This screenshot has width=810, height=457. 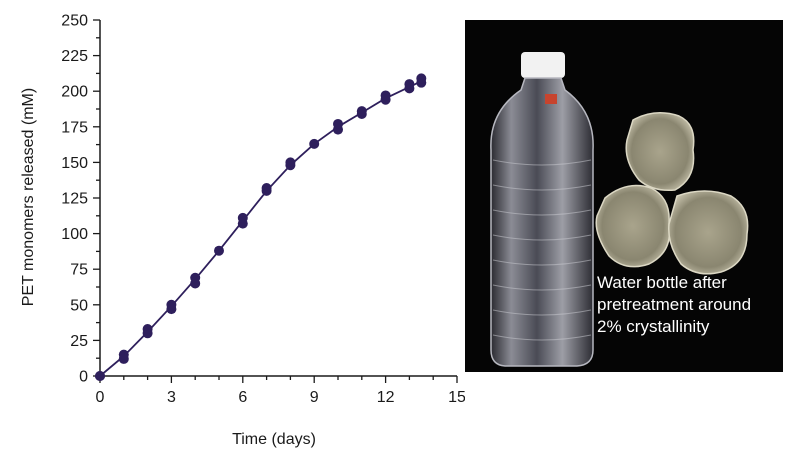 What do you see at coordinates (100, 397) in the screenshot?
I see `x-tick-label: 0` at bounding box center [100, 397].